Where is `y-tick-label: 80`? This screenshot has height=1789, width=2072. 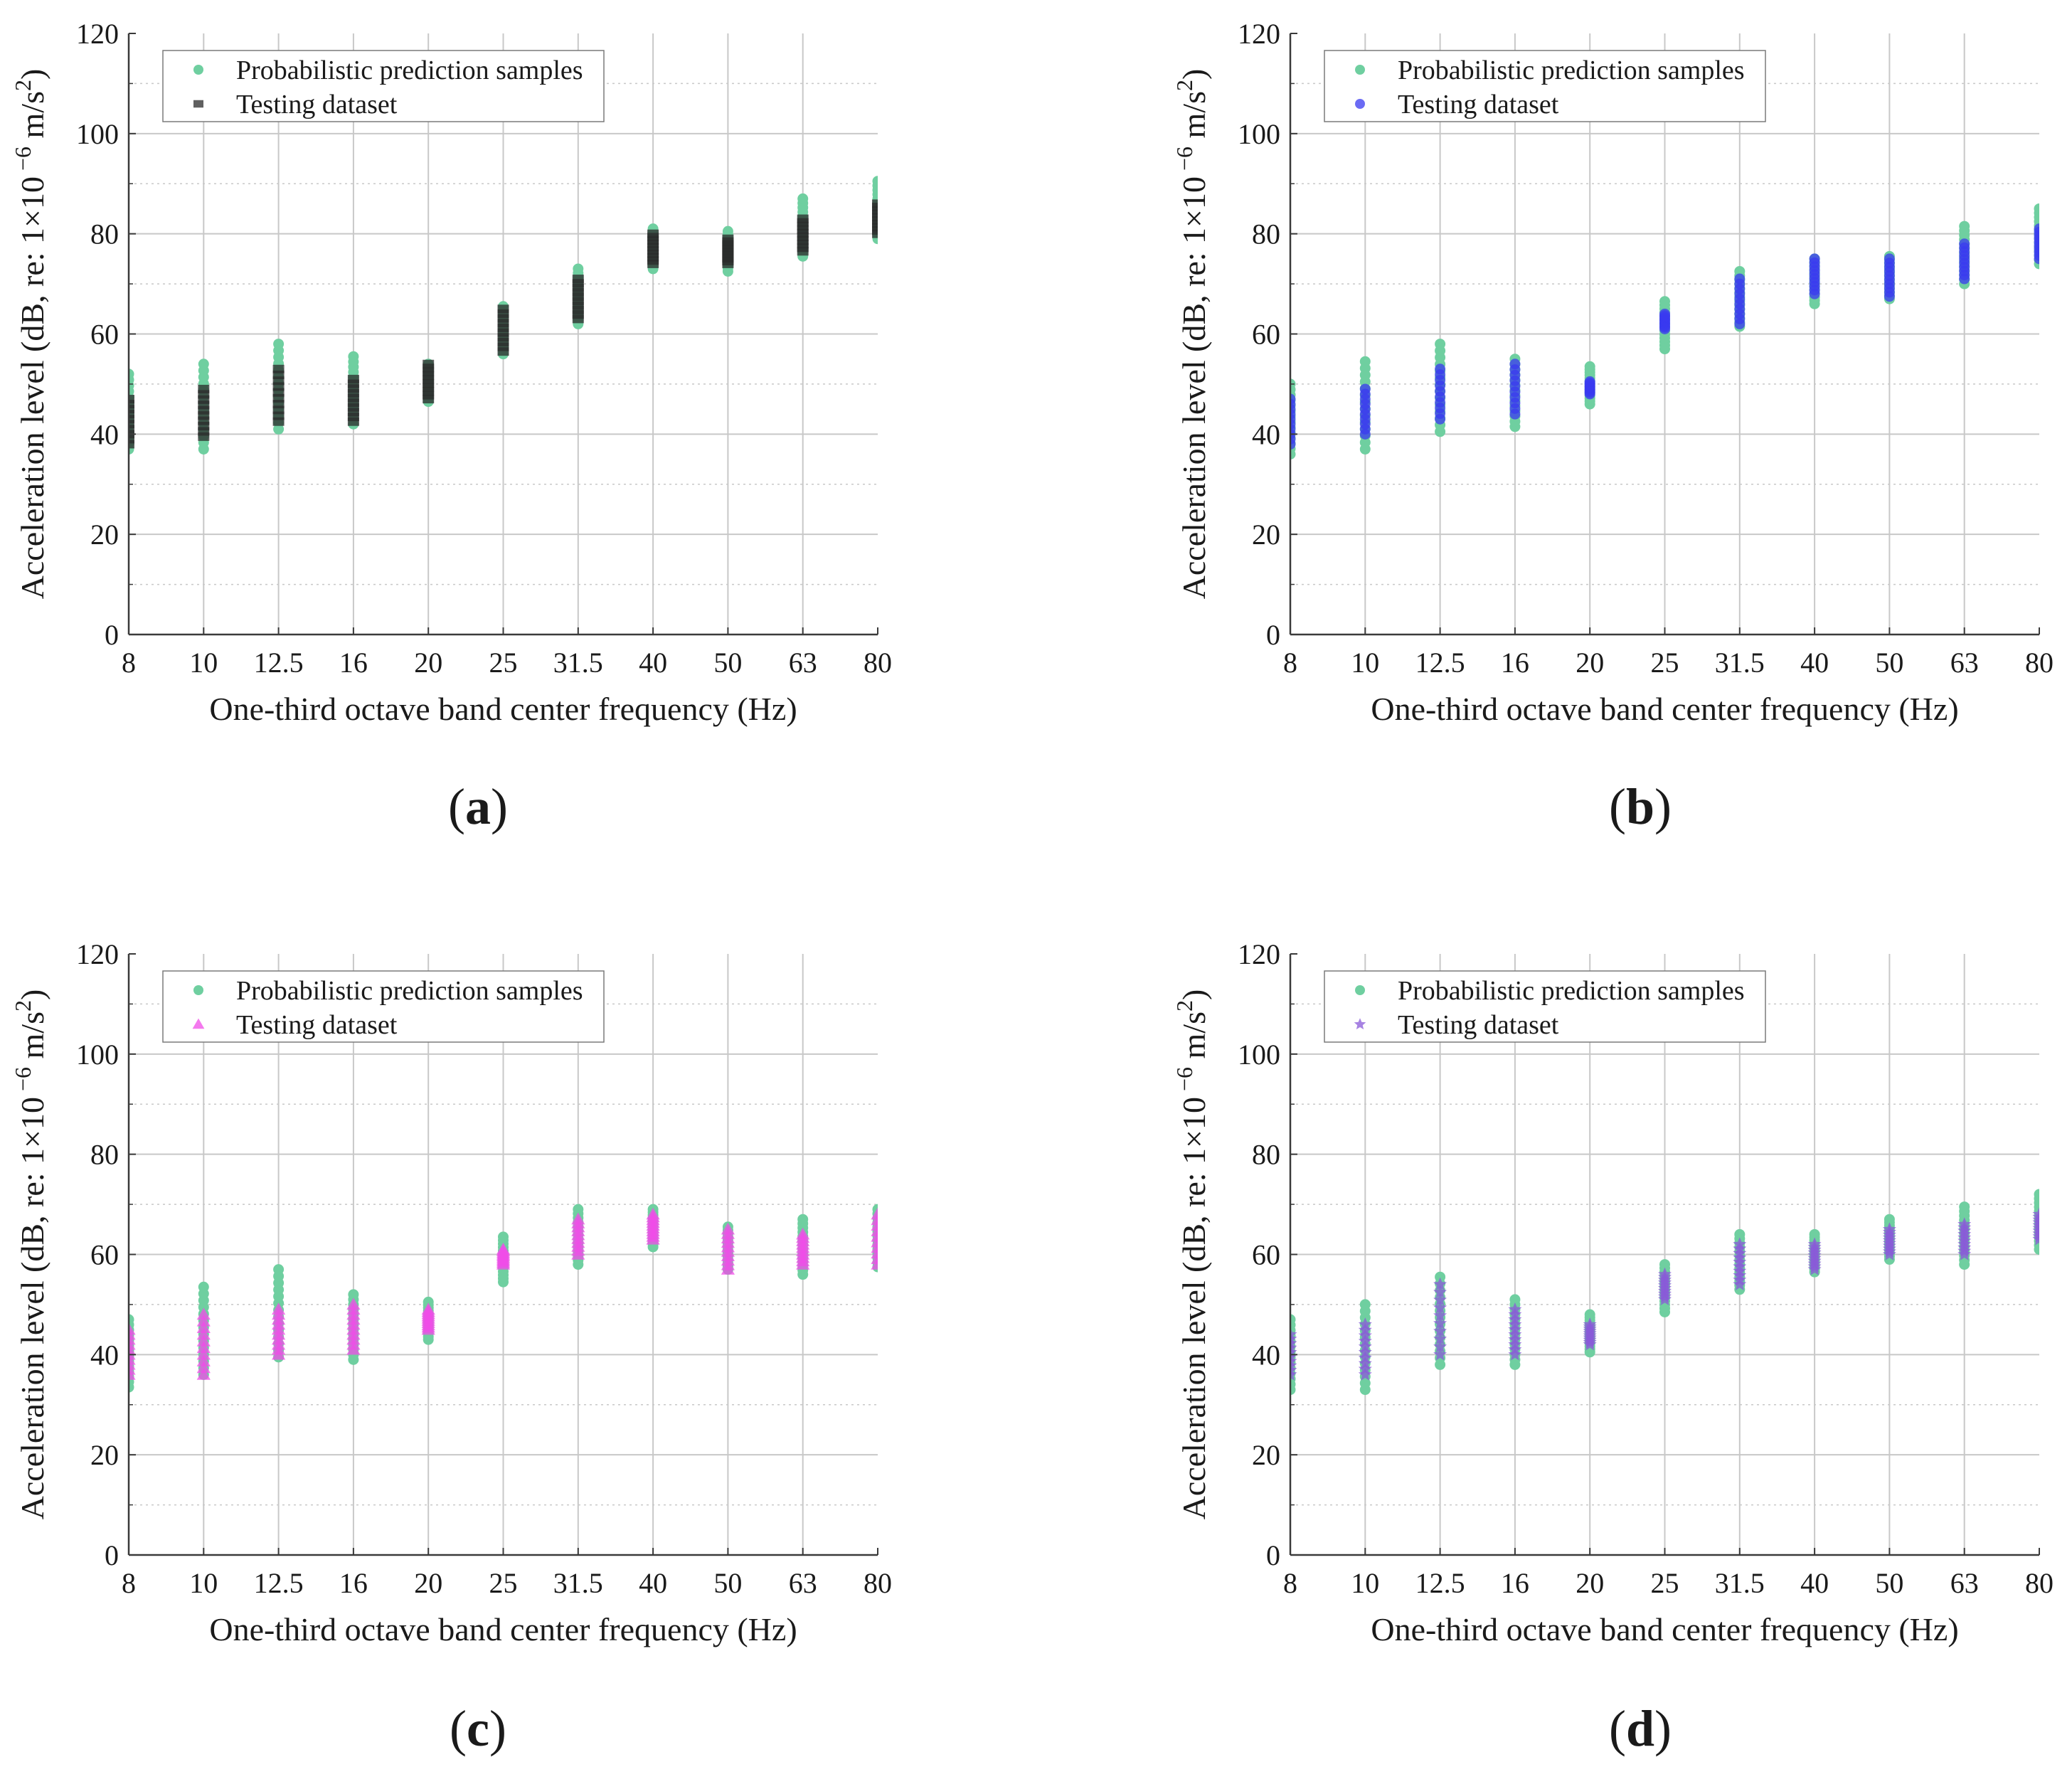
y-tick-label: 80 is located at coordinates (1266, 234).